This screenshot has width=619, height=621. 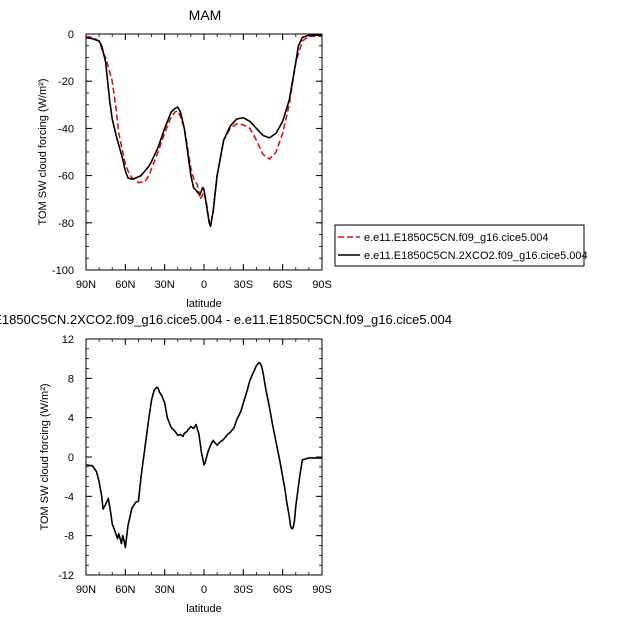 I want to click on panel-mam-y-axis-label: TOM SW cloud forcing (W/m²), so click(x=43, y=151).